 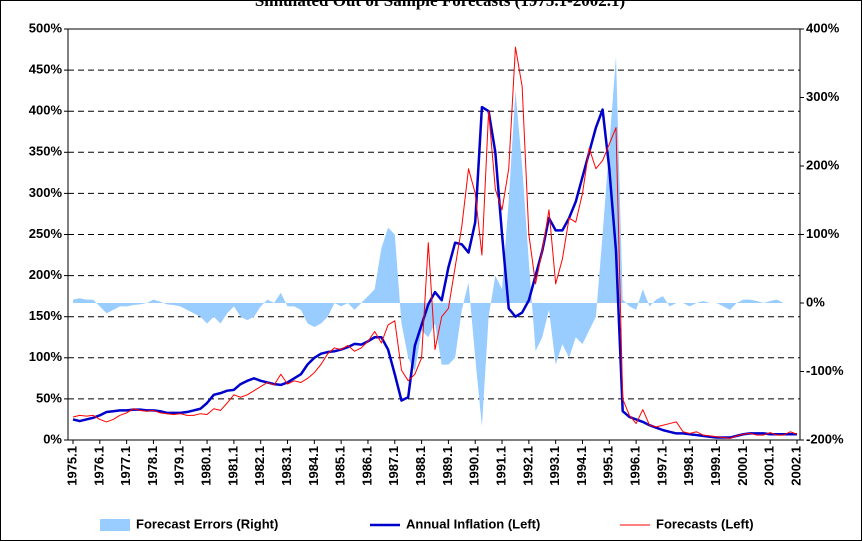 What do you see at coordinates (581, 466) in the screenshot?
I see `x-tick-label: 1994.1` at bounding box center [581, 466].